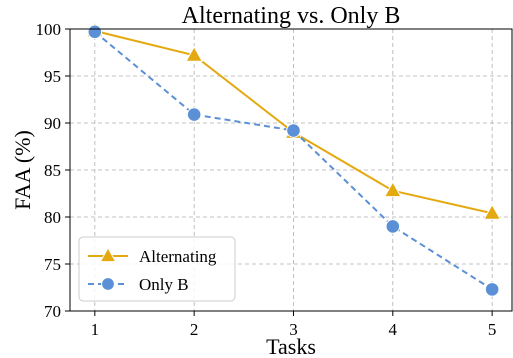  What do you see at coordinates (52, 264) in the screenshot?
I see `y-tick-label: 75` at bounding box center [52, 264].